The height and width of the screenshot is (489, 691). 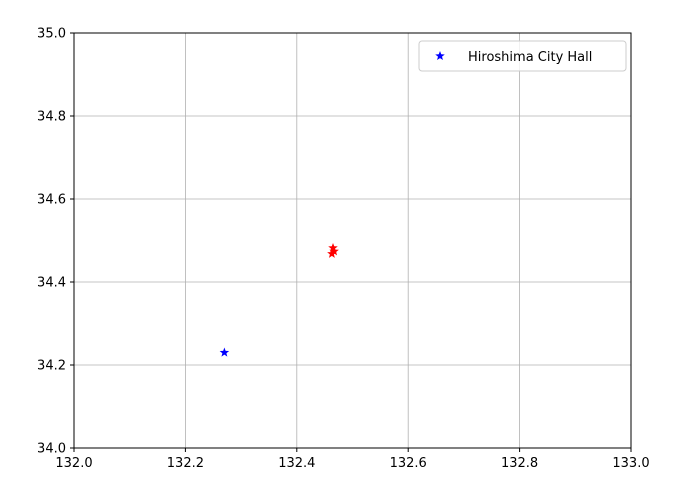 I want to click on y-tick-label: 34.8, so click(x=51, y=117).